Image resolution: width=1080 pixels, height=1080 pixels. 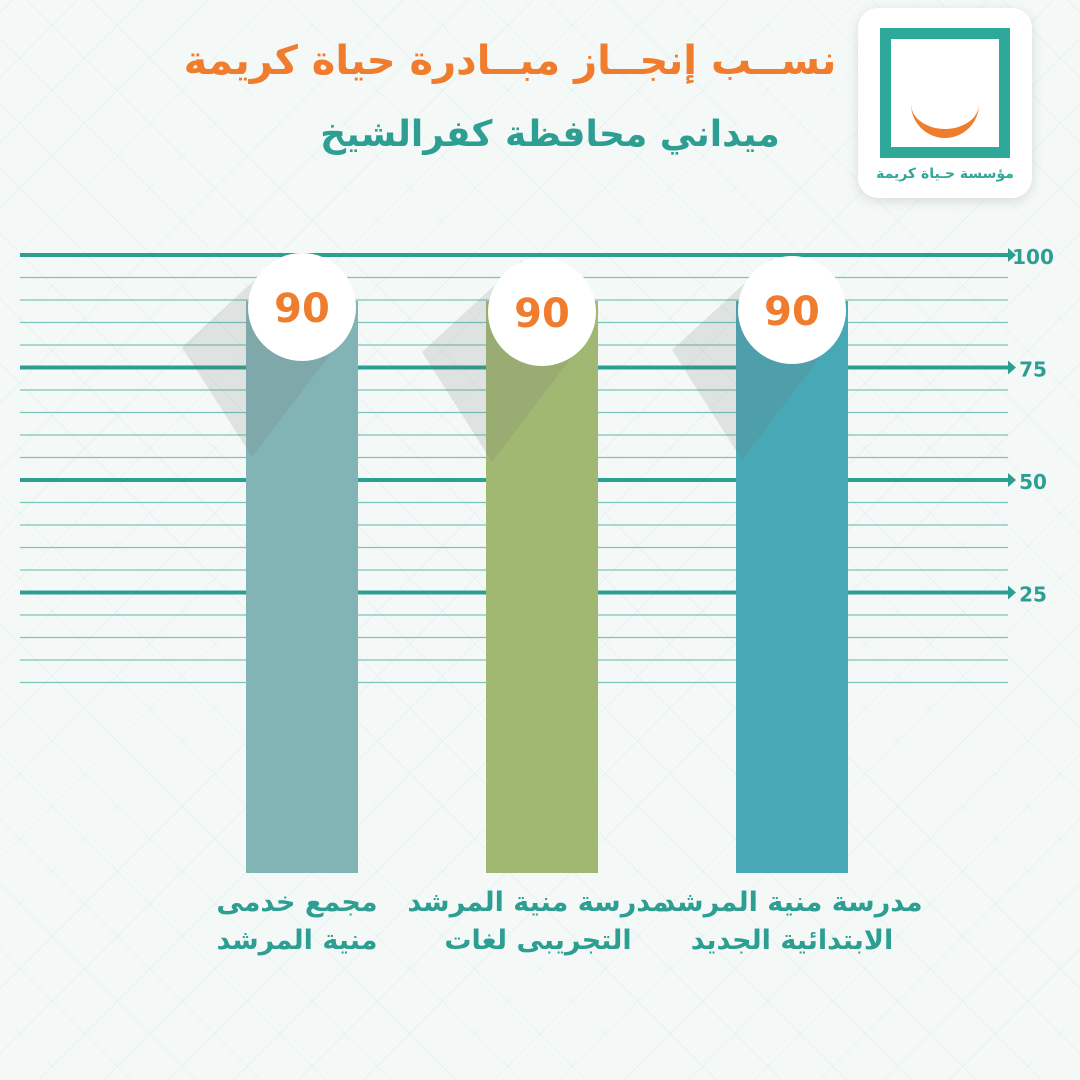 I want to click on logo-text: مؤسسة حـياة كريمة, so click(x=945, y=174).